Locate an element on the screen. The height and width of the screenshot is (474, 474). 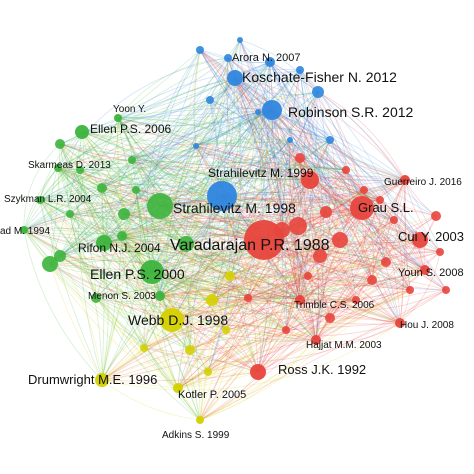
network-node-hajjat is located at coordinates (316, 340).